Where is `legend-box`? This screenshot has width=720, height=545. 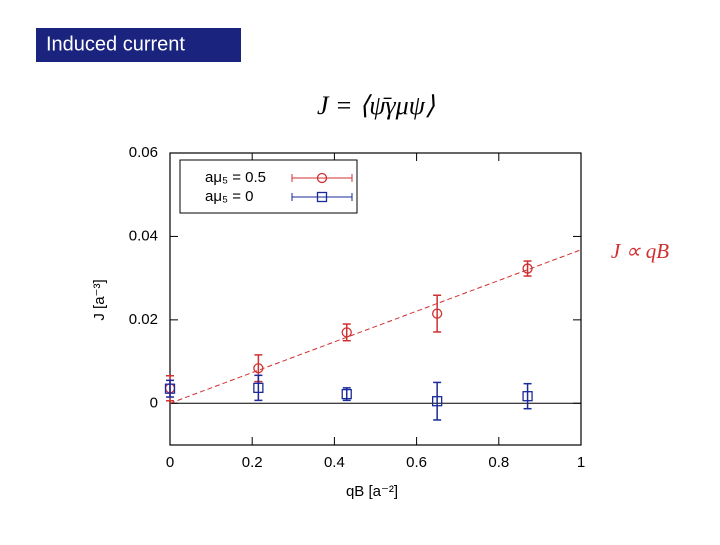 legend-box is located at coordinates (268, 186).